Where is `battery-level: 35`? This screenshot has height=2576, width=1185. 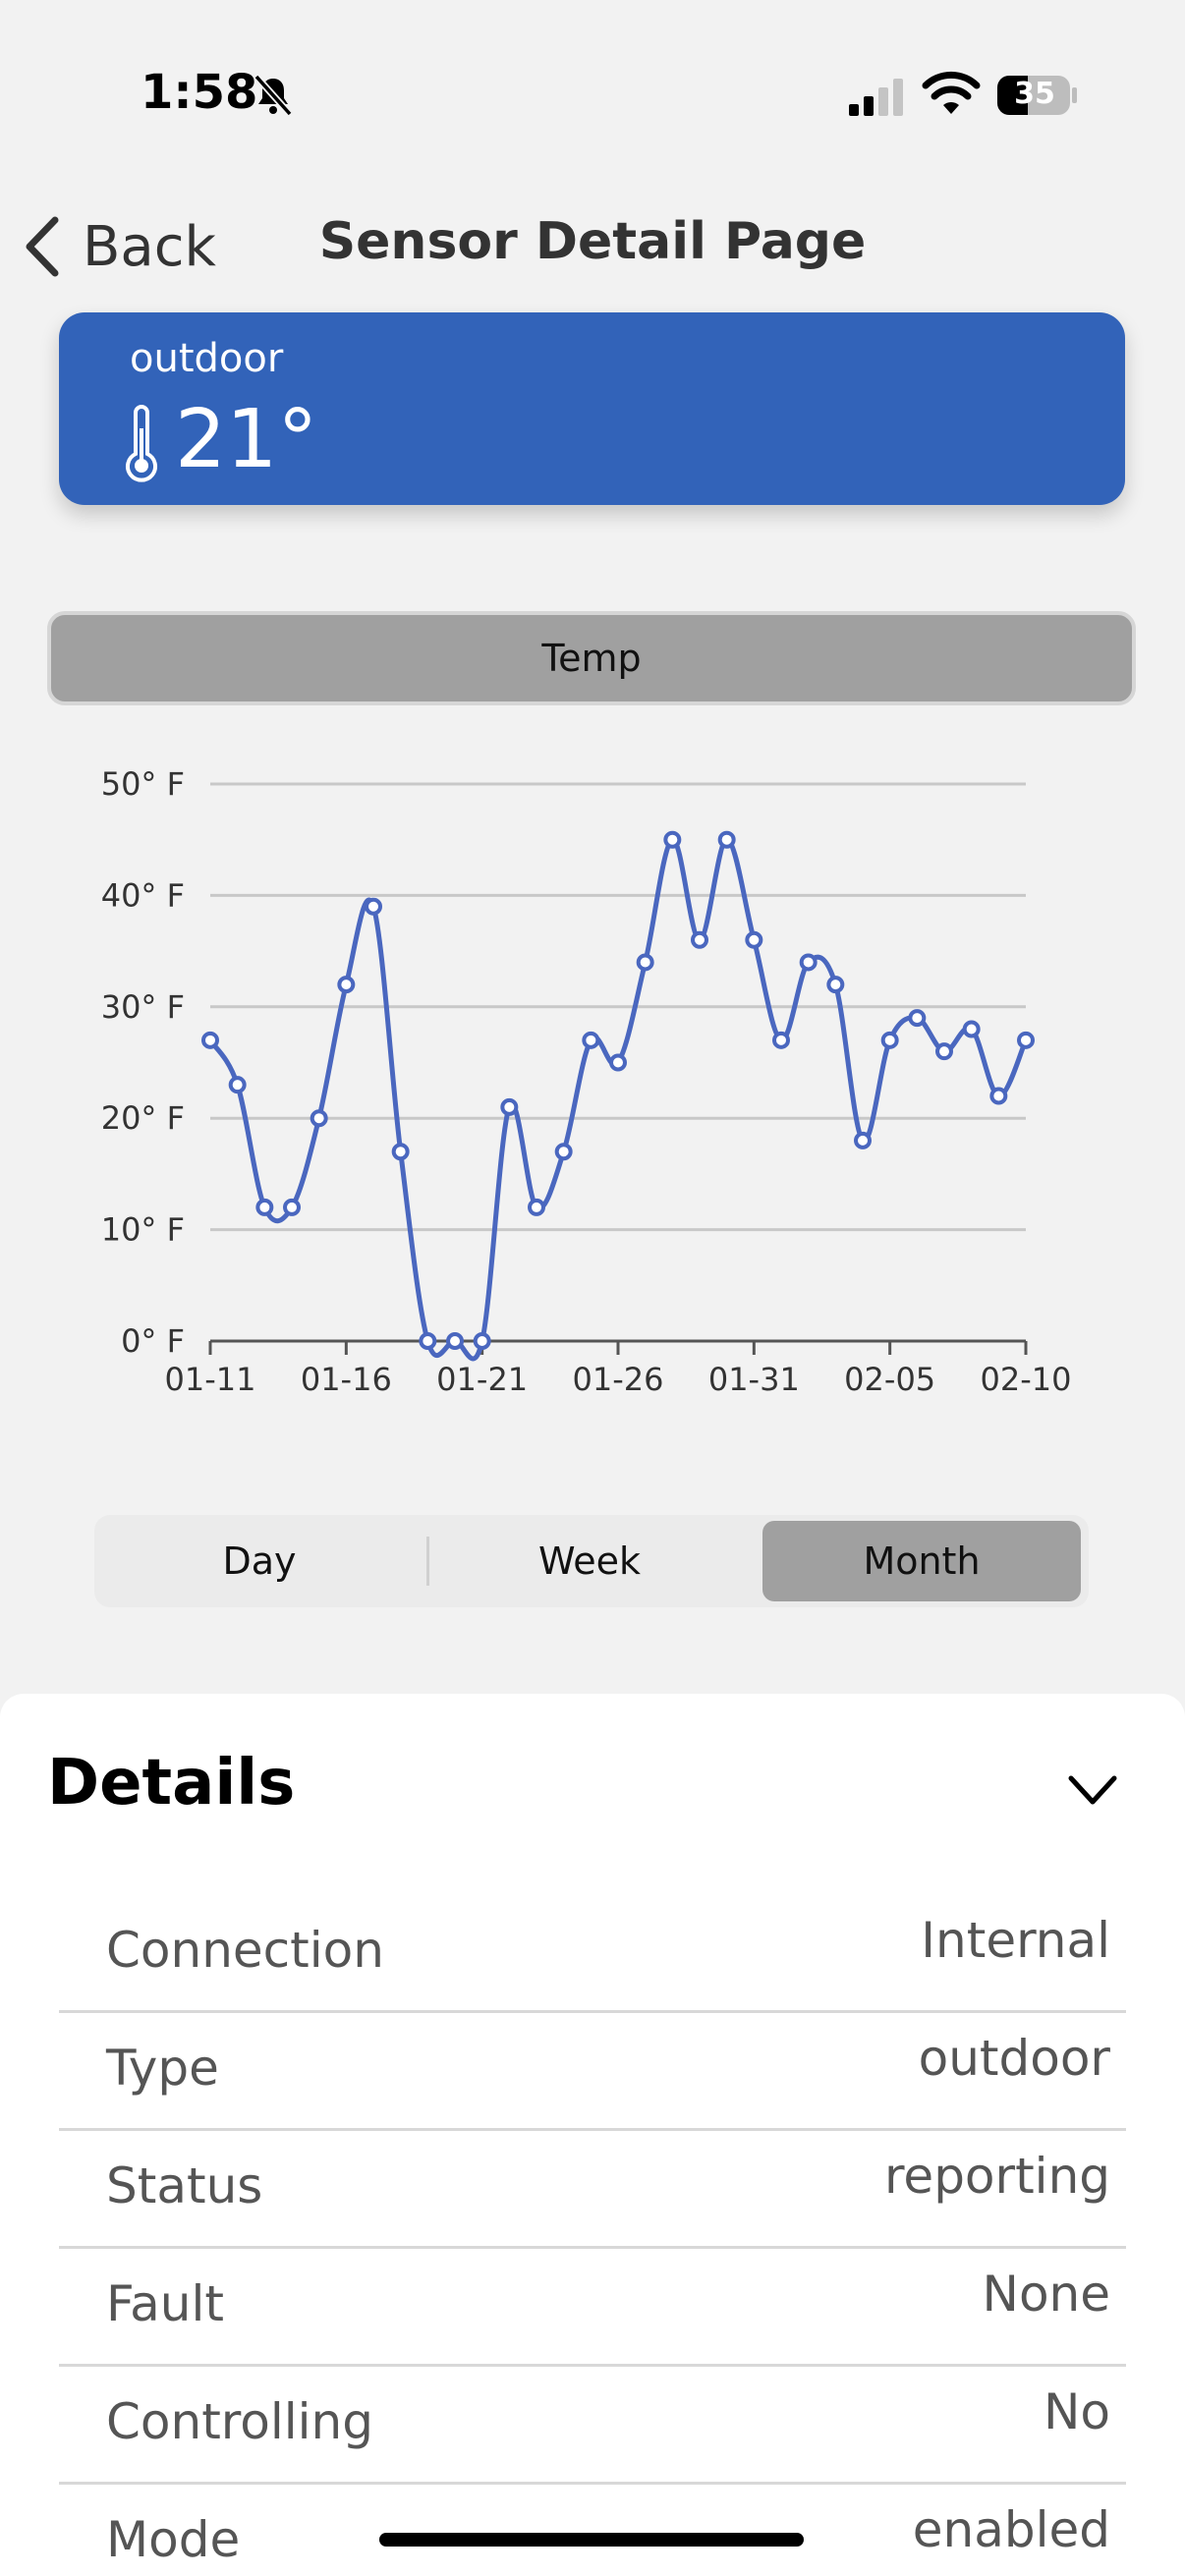 battery-level: 35 is located at coordinates (1034, 94).